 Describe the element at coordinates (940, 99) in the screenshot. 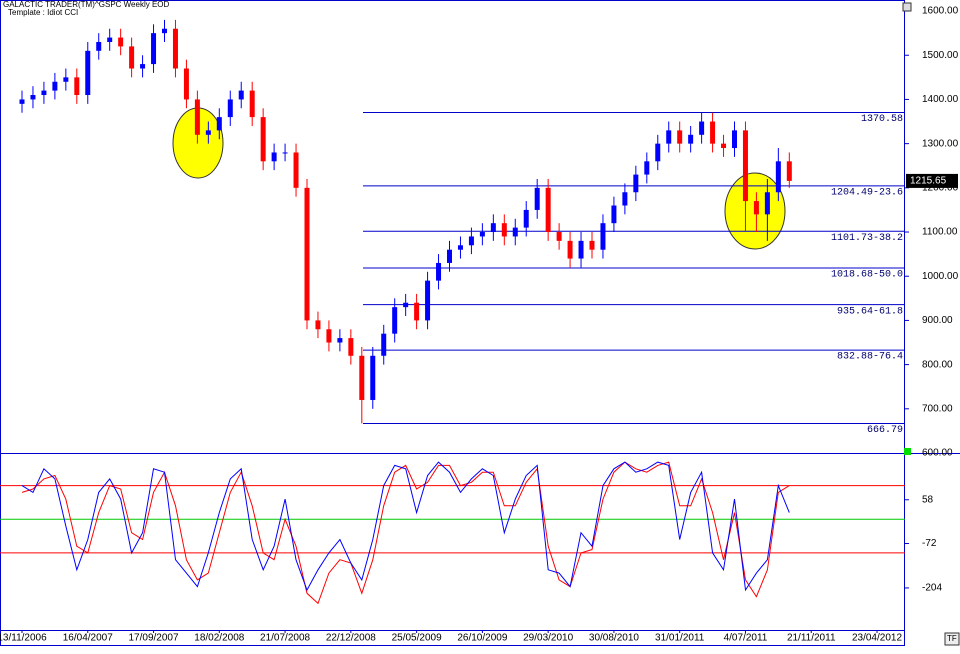

I see `y-tick-label: 1400.00` at that location.